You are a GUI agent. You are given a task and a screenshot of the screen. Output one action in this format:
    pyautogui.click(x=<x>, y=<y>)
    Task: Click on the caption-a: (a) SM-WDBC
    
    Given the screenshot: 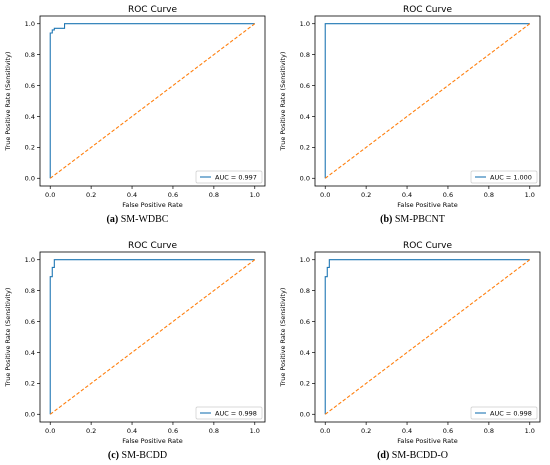 What is the action you would take?
    pyautogui.click(x=137, y=219)
    